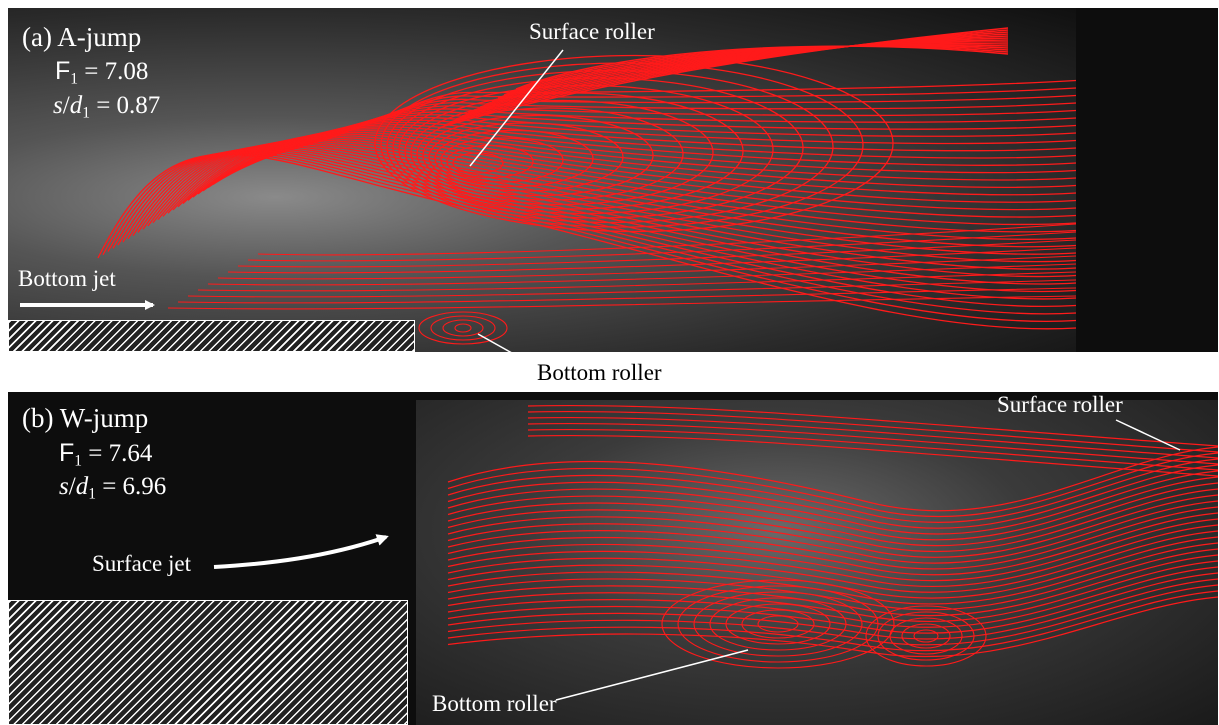 The height and width of the screenshot is (725, 1219). I want to click on panel-b-ratio: s/d1 = 6.96, so click(112, 488).